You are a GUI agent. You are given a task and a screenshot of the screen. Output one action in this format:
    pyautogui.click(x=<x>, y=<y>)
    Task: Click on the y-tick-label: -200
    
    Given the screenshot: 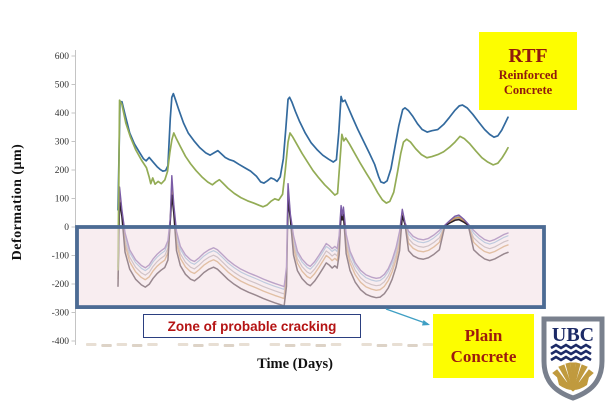 What is the action you would take?
    pyautogui.click(x=61, y=285)
    